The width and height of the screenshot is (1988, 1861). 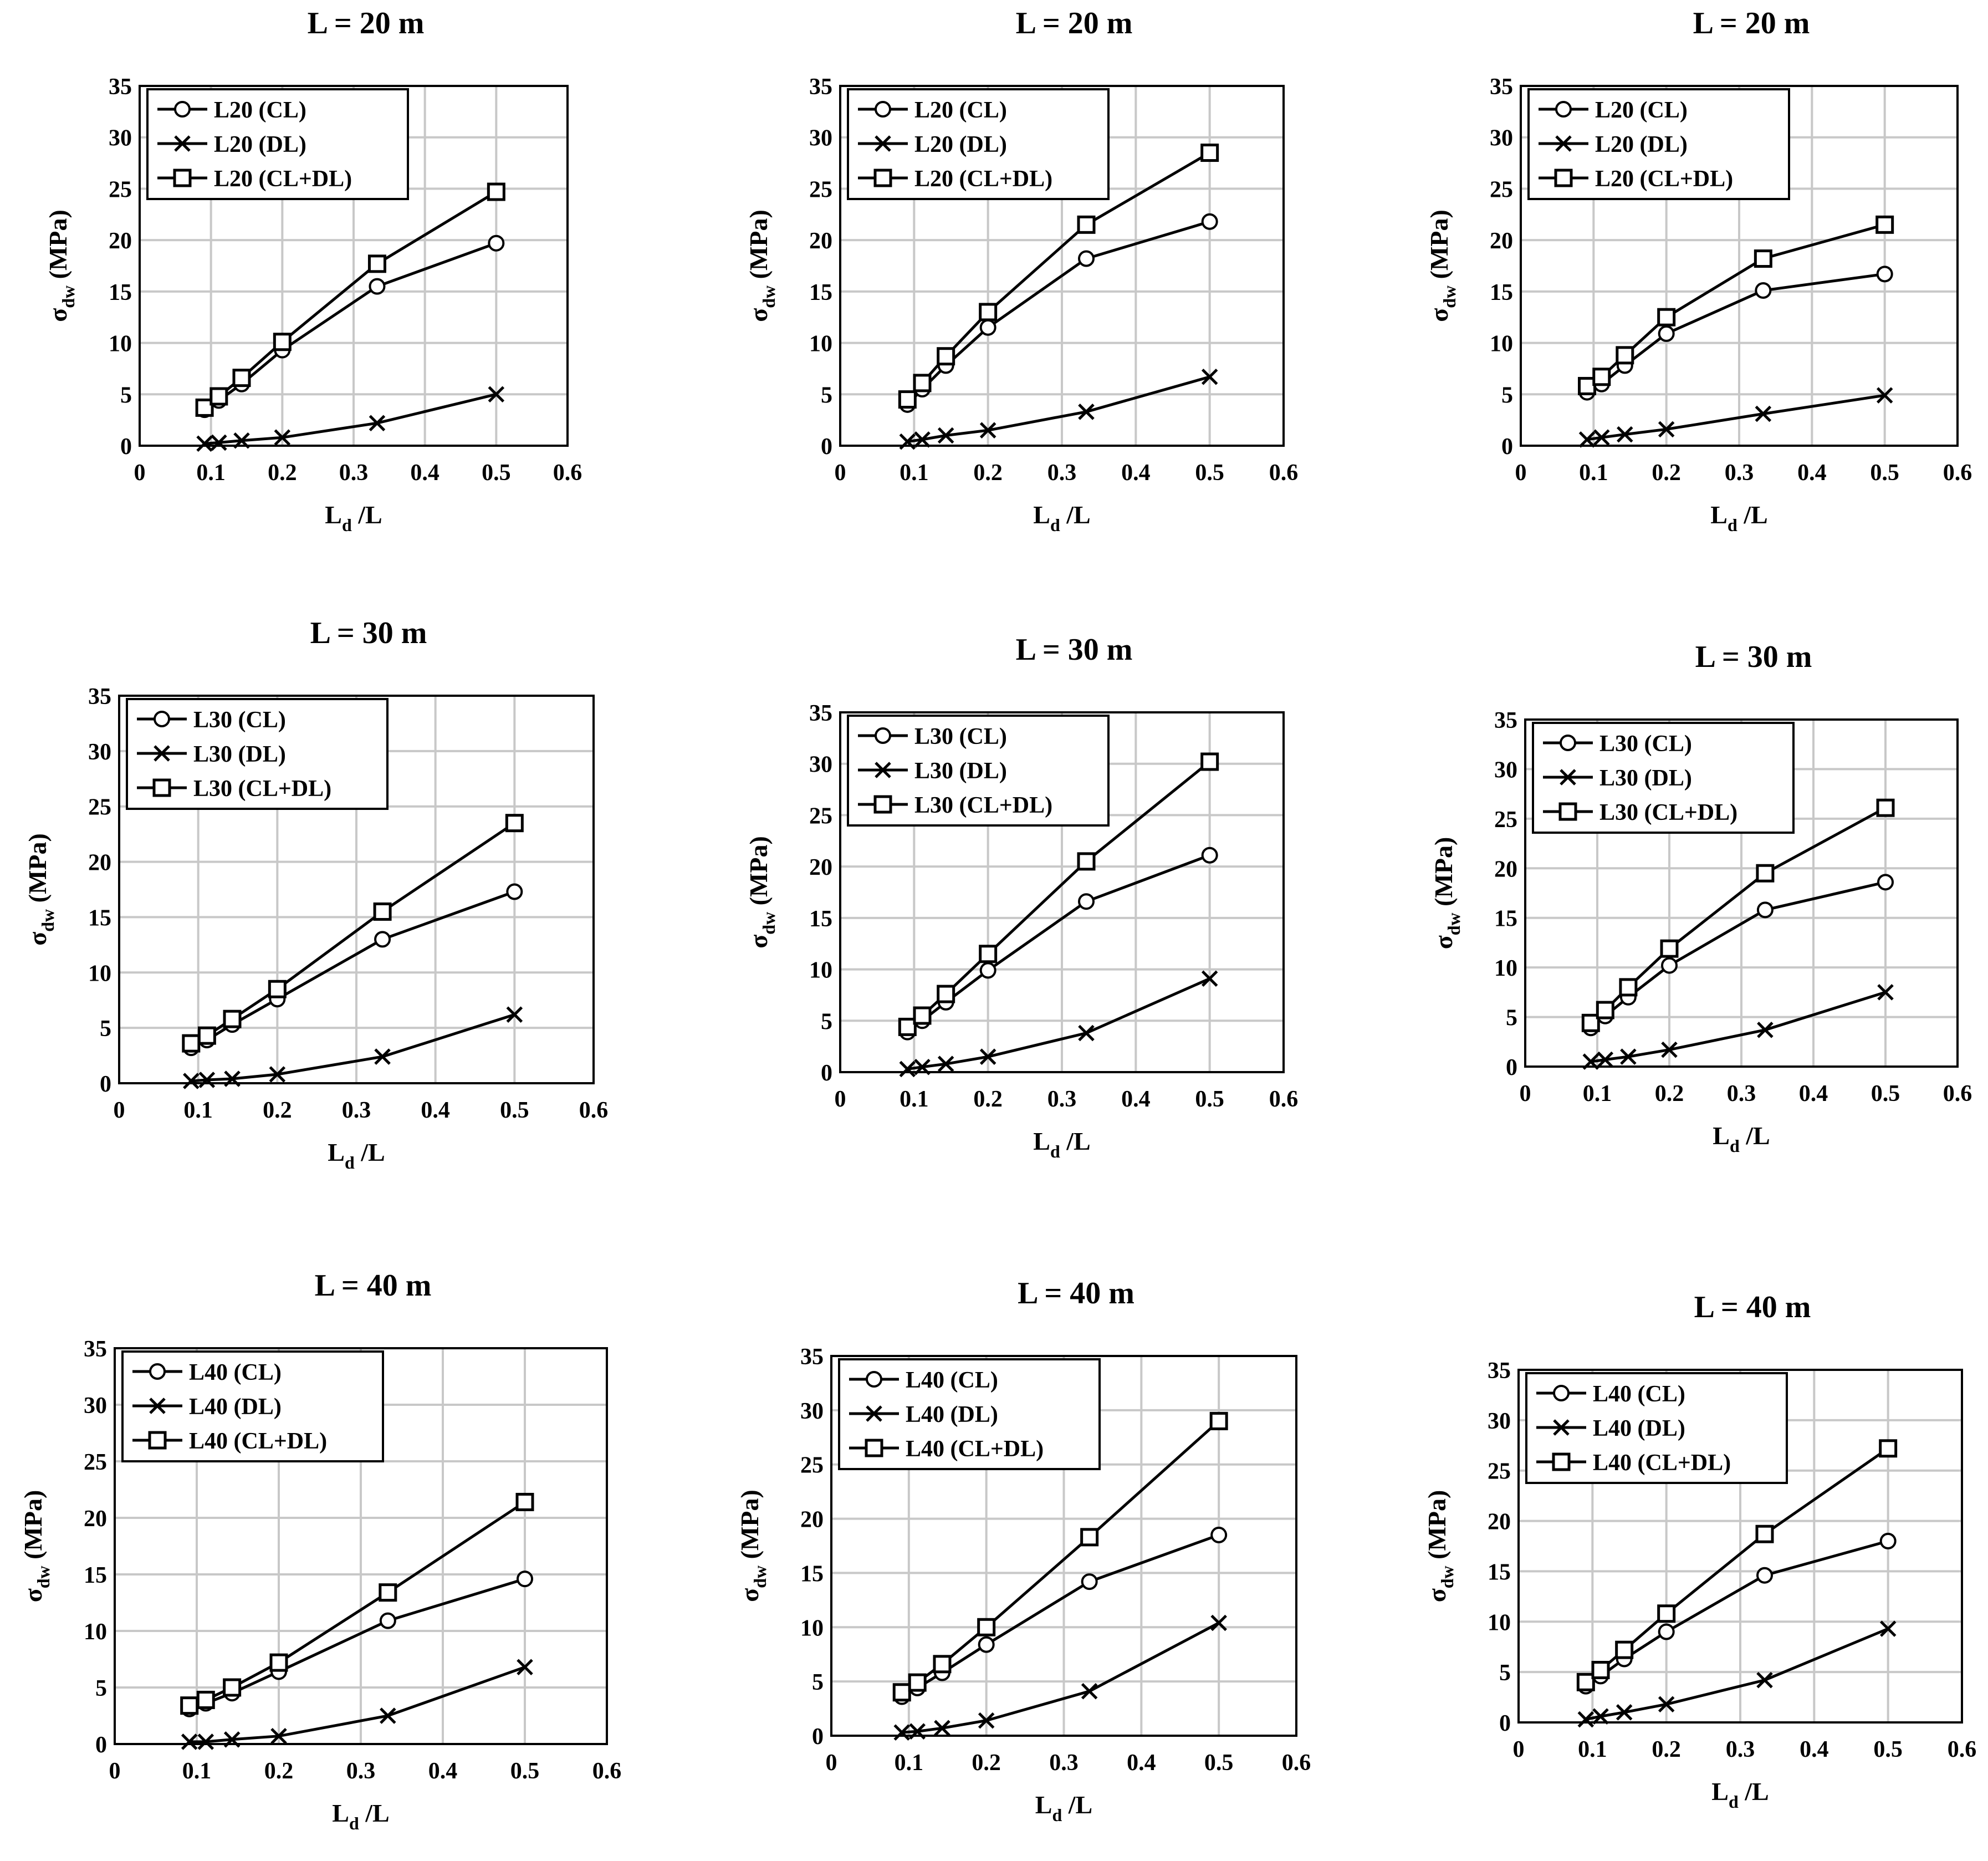 I want to click on legend-label: L30 (DL), so click(x=1646, y=778).